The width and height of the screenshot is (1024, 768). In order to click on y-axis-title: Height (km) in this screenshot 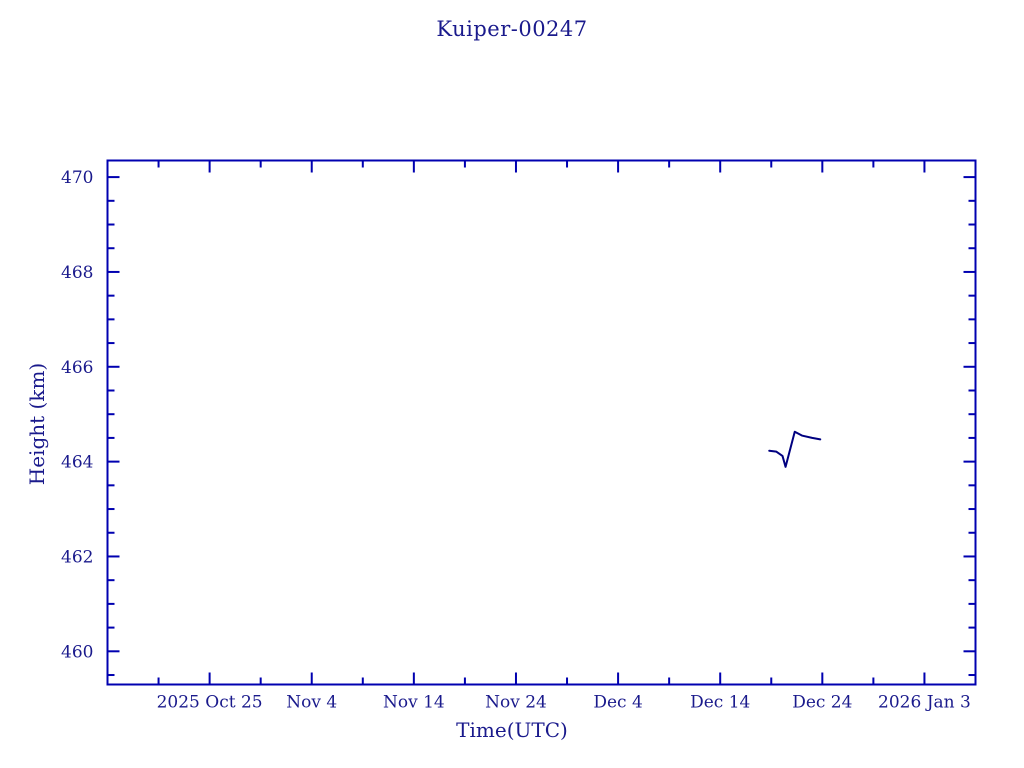, I will do `click(37, 424)`.